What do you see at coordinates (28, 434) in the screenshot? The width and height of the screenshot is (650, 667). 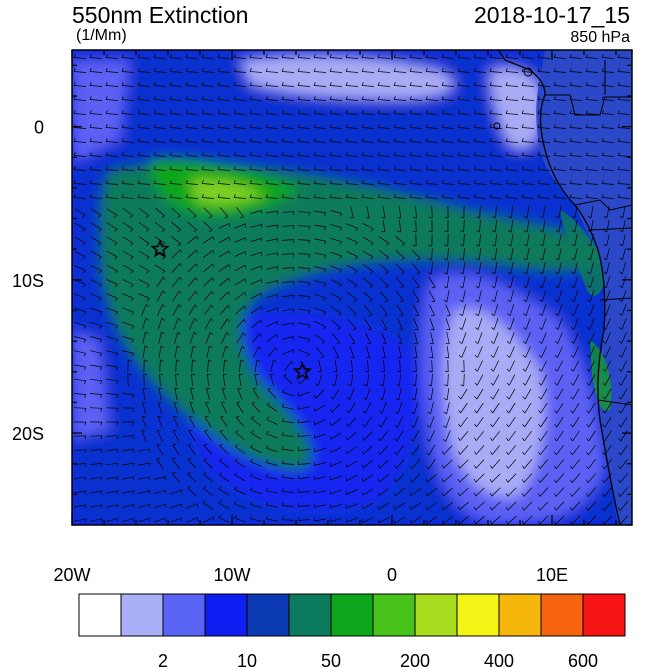 I see `y-tick-label: 20S` at bounding box center [28, 434].